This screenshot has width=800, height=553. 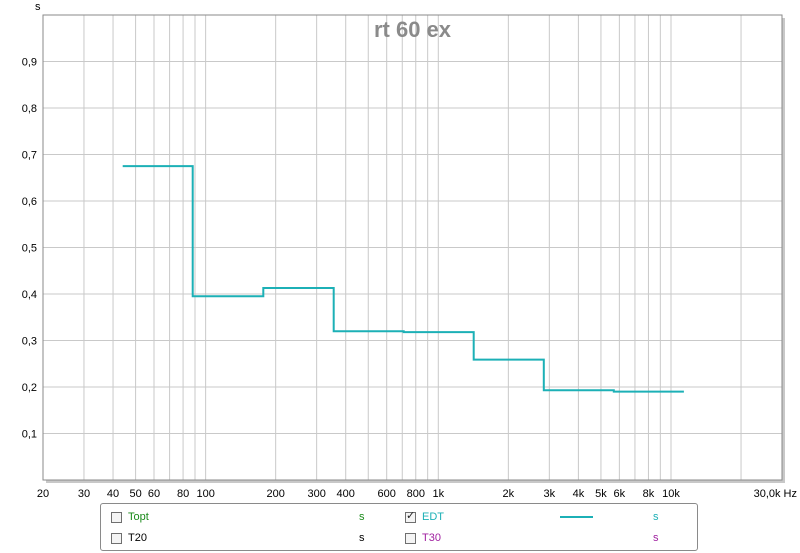 What do you see at coordinates (38, 7) in the screenshot?
I see `y-axis-label: s` at bounding box center [38, 7].